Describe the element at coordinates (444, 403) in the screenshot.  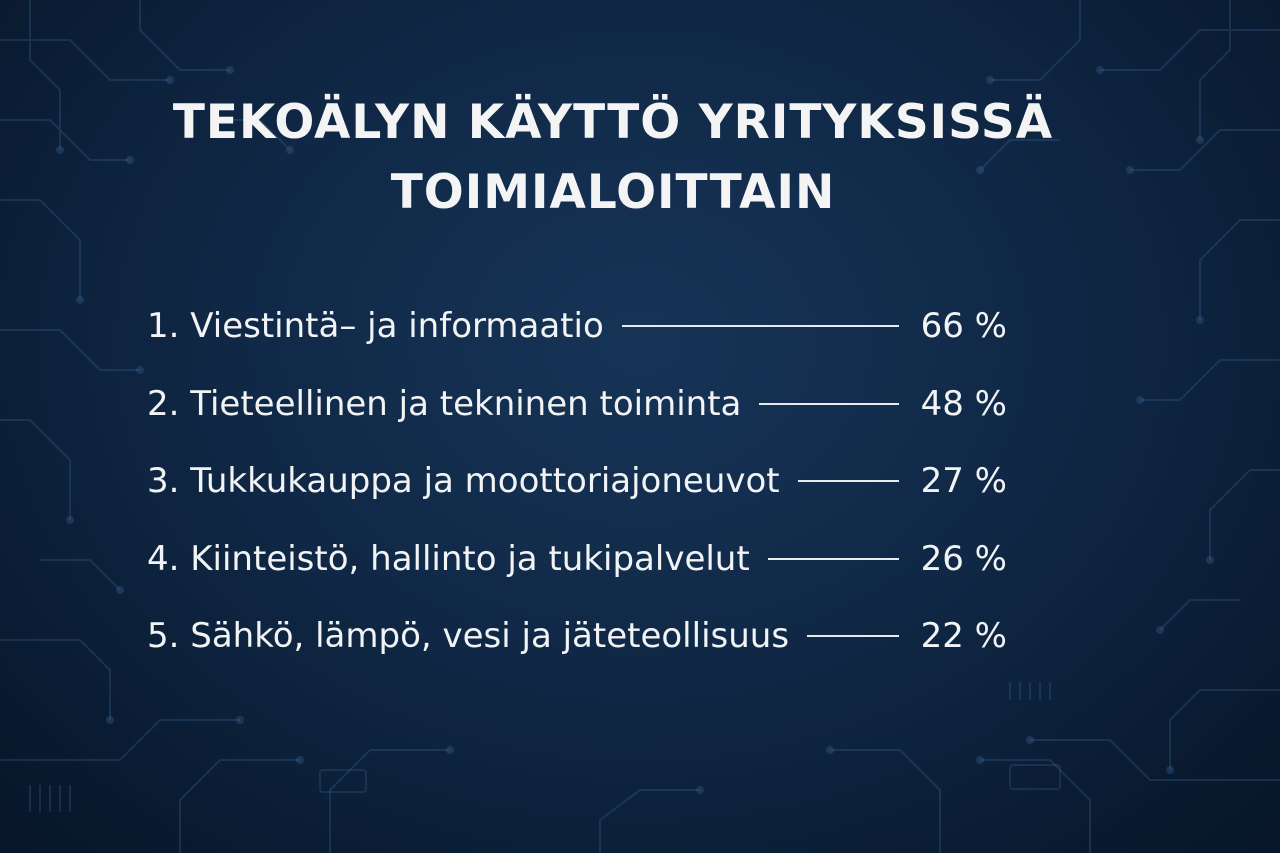
I see `item-label: 2. Tieteellinen ja tekninen toiminta` at that location.